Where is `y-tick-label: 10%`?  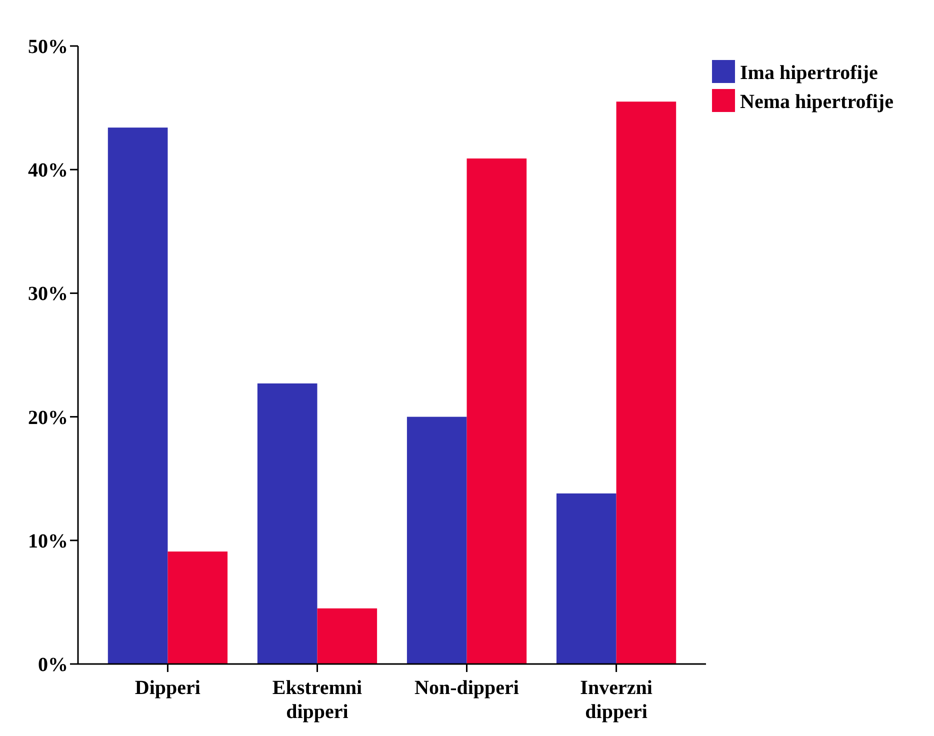 y-tick-label: 10% is located at coordinates (48, 541).